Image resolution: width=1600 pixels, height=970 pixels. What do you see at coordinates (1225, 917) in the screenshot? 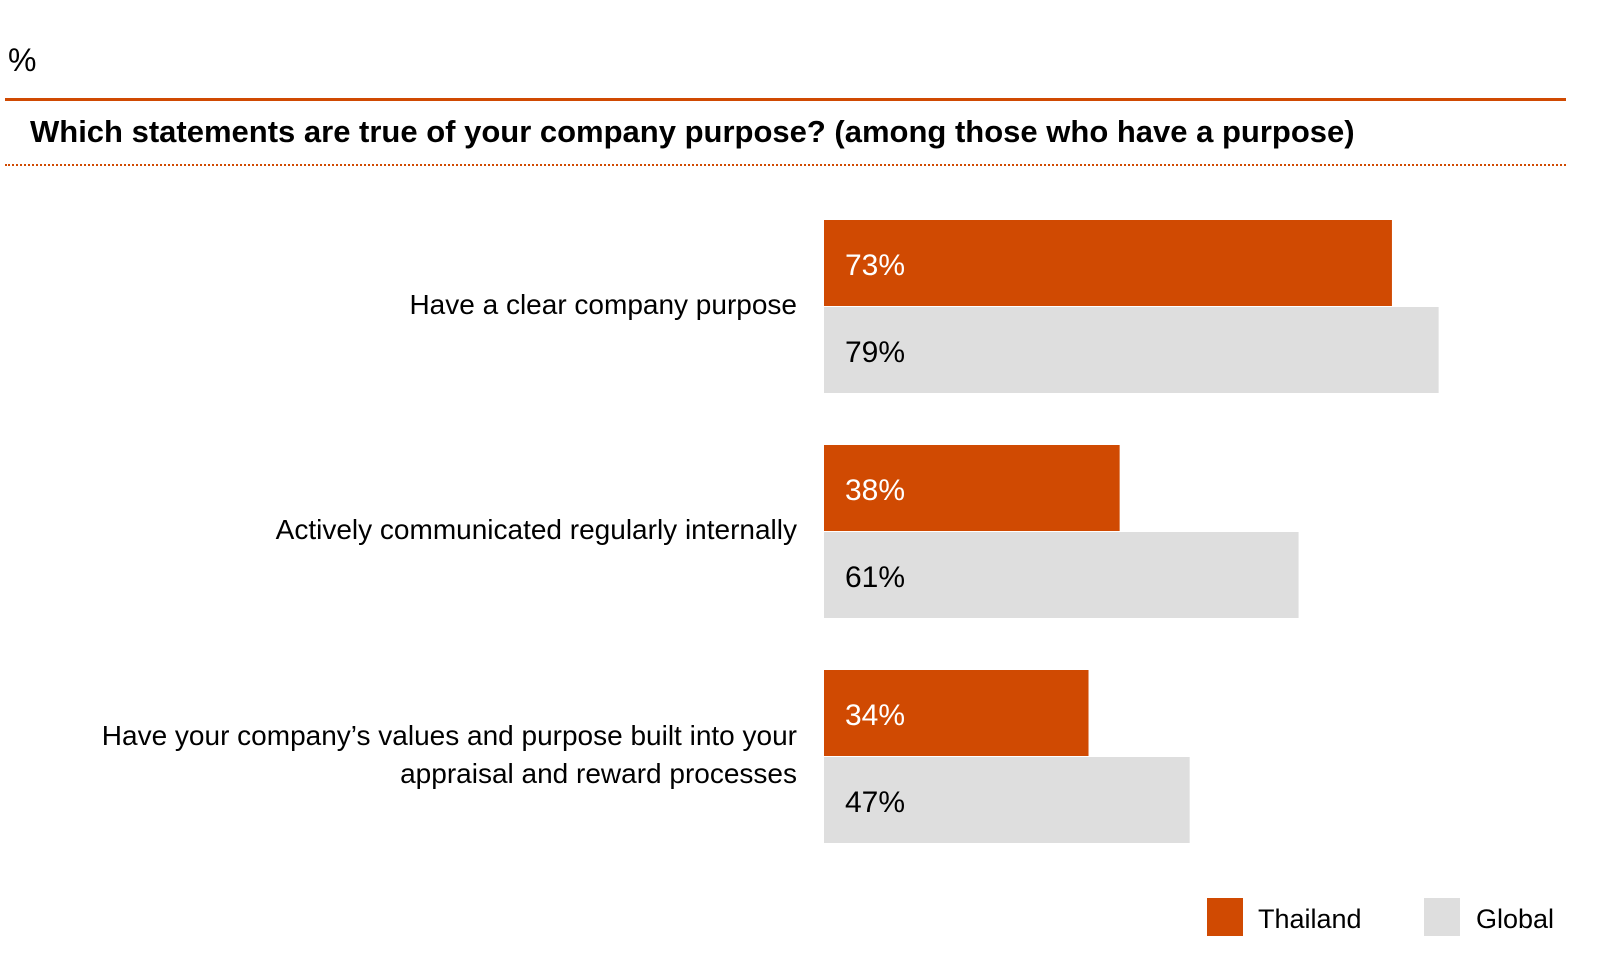
I see `legend-swatch-thailand` at bounding box center [1225, 917].